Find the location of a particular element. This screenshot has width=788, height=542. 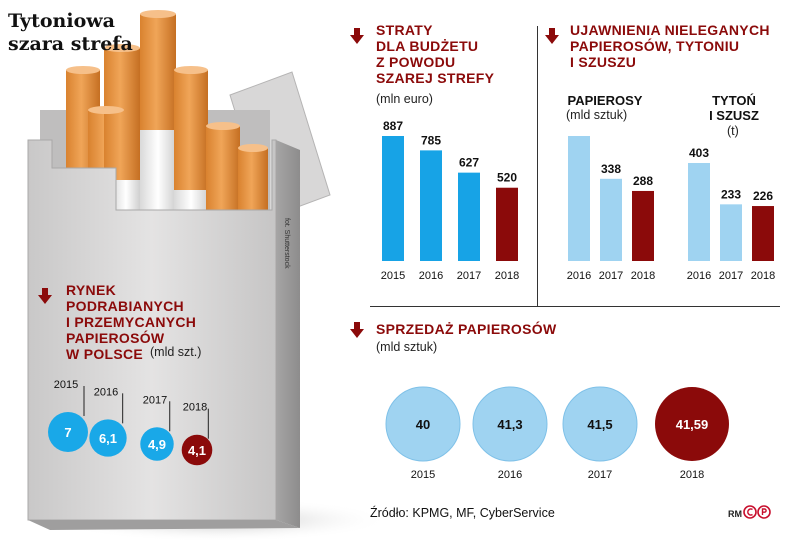

bar-value-label: 627 is located at coordinates (469, 163).